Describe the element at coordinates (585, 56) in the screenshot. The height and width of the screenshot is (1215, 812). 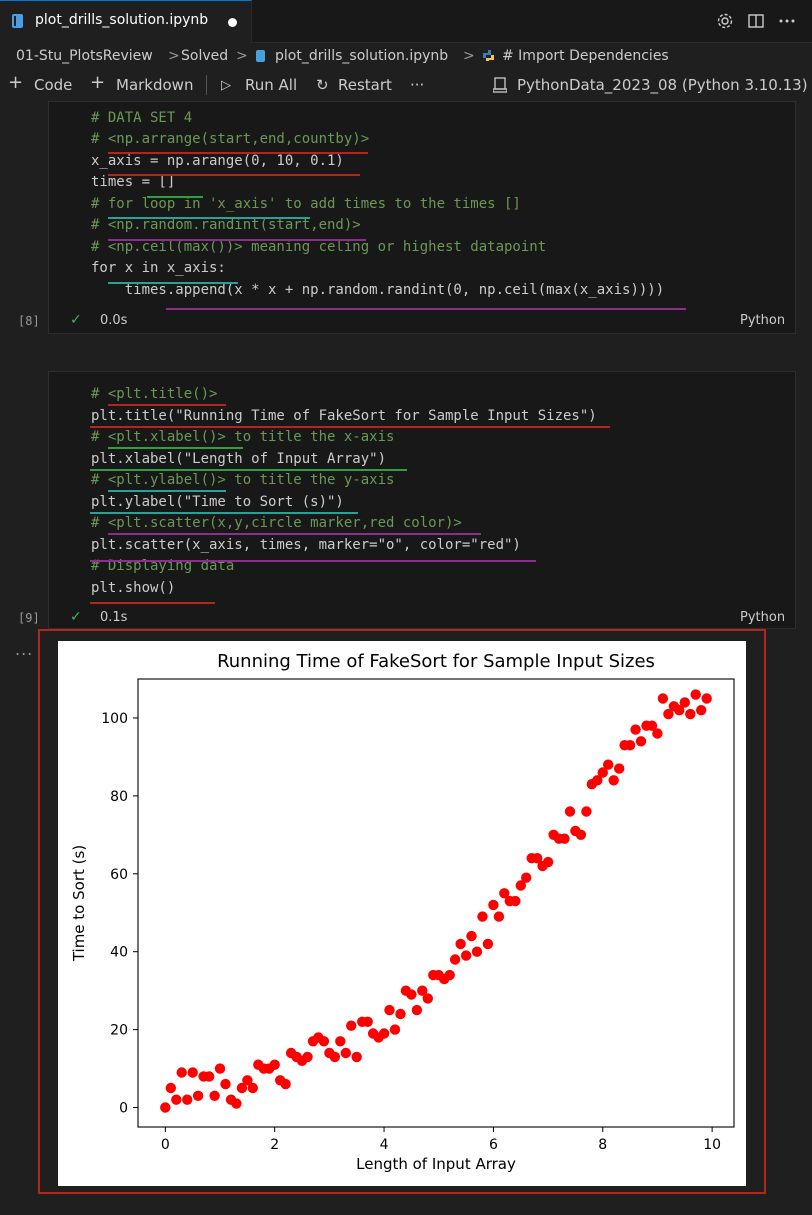
I see `breadcrumb-item-section: # Import Dependencies` at that location.